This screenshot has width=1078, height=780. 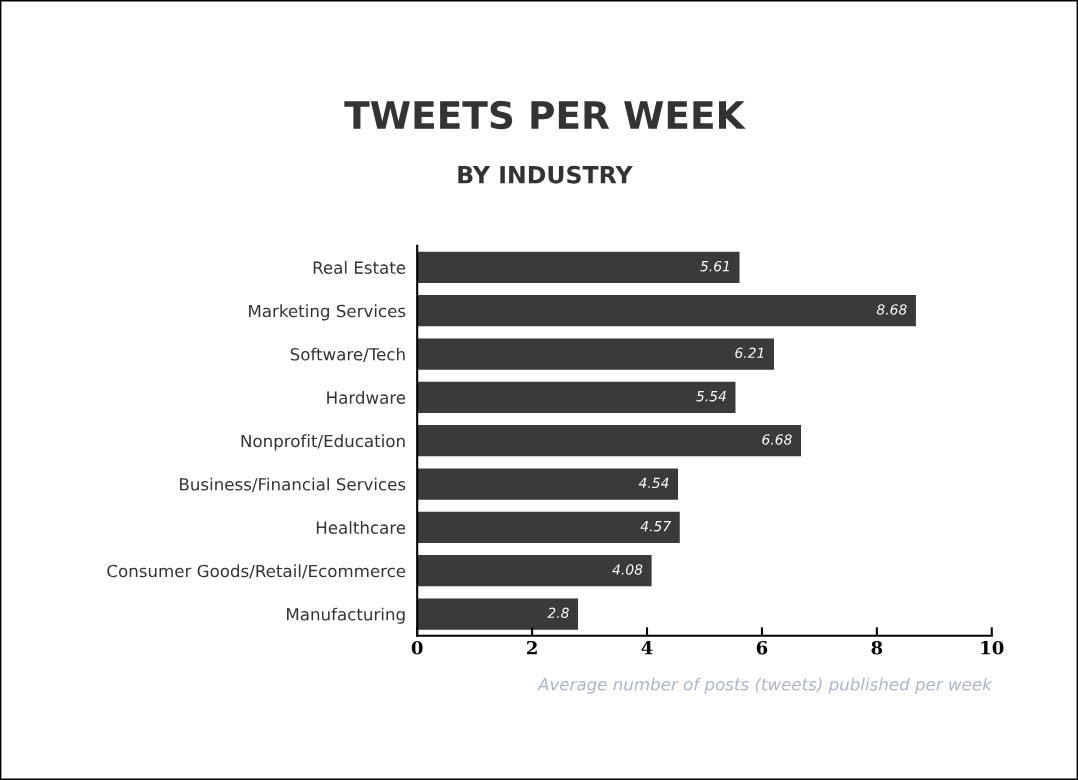 What do you see at coordinates (558, 613) in the screenshot?
I see `data-label: 2.8` at bounding box center [558, 613].